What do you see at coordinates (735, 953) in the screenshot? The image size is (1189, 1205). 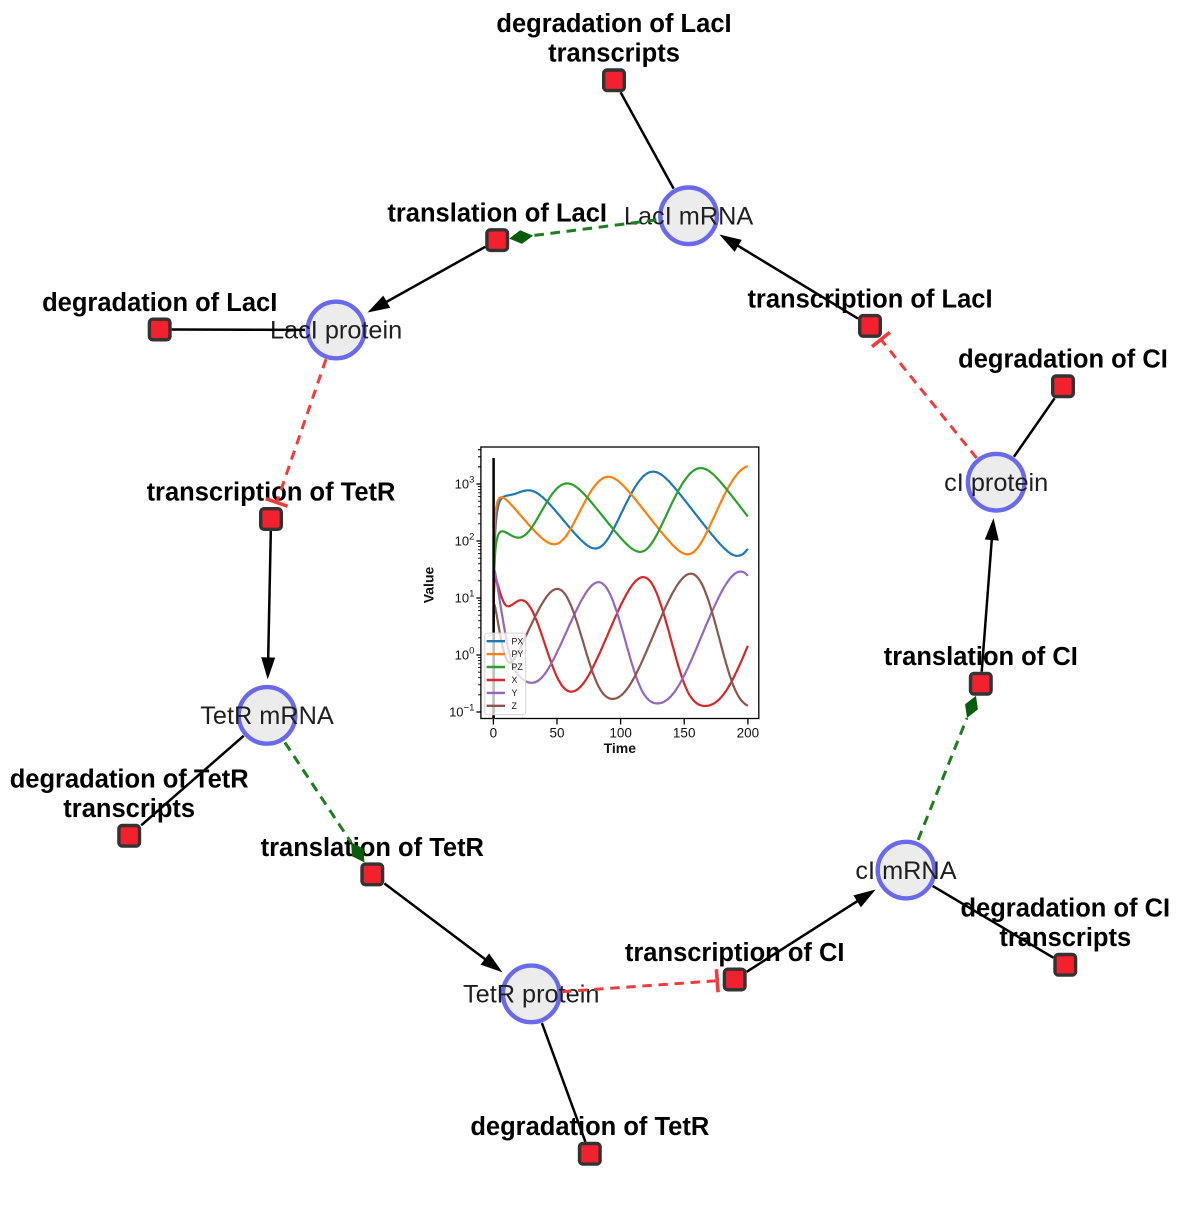 I see `svg-text: transcription of CI` at bounding box center [735, 953].